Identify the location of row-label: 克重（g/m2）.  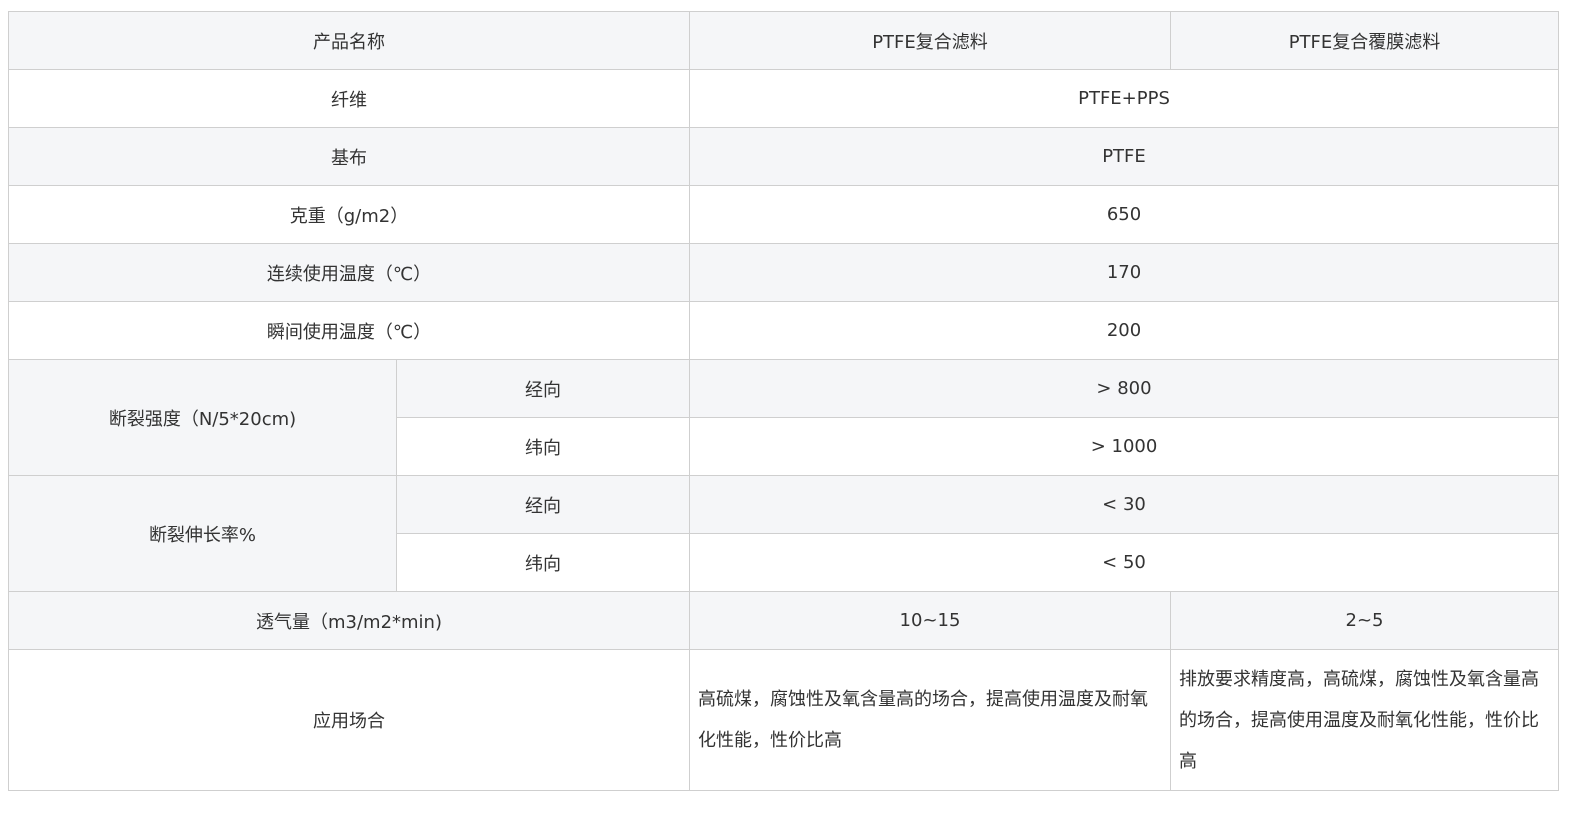
(349, 214).